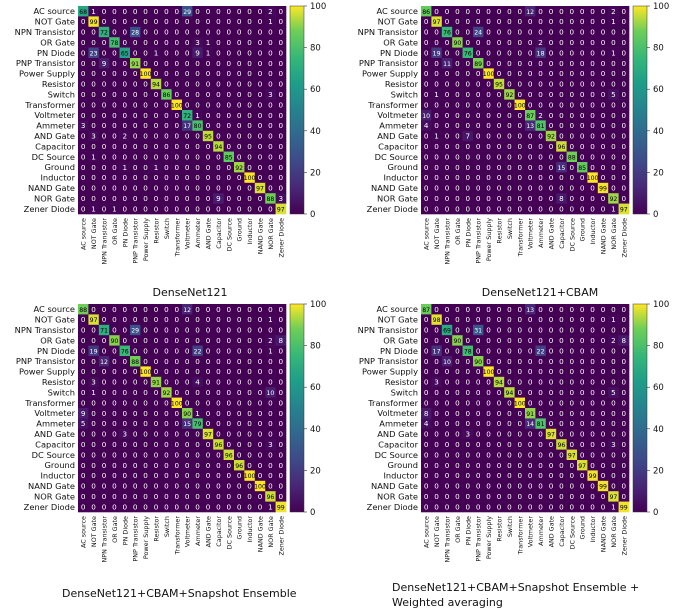 The width and height of the screenshot is (685, 614). Describe the element at coordinates (426, 116) in the screenshot. I see `cell-value-label: 10` at that location.